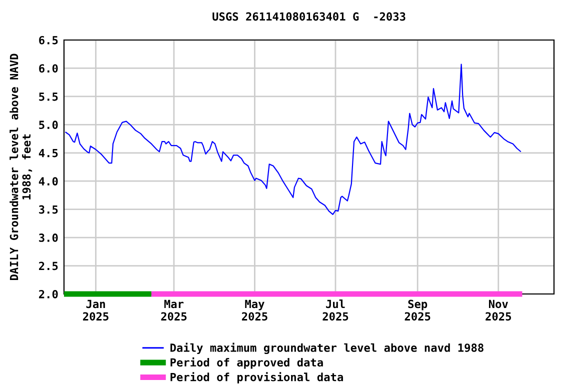  Describe the element at coordinates (335, 310) in the screenshot. I see `x-tick-label: Jul 2025` at that location.